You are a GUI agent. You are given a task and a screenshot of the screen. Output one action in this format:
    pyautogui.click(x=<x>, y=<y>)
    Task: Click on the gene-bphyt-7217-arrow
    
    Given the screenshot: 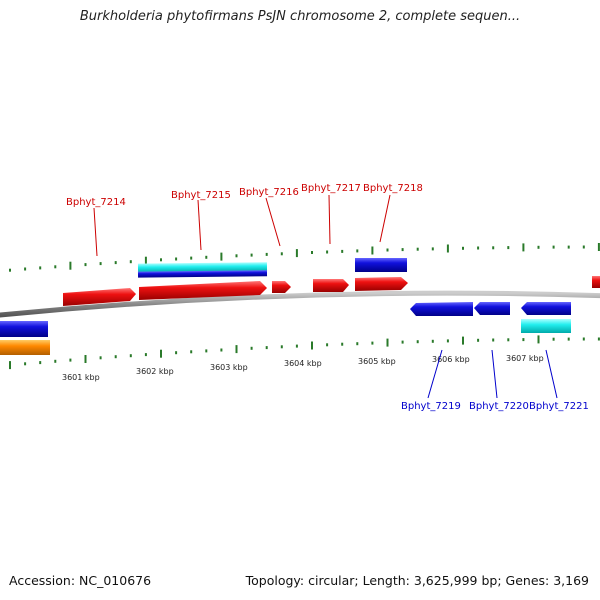 What is the action you would take?
    pyautogui.click(x=331, y=285)
    